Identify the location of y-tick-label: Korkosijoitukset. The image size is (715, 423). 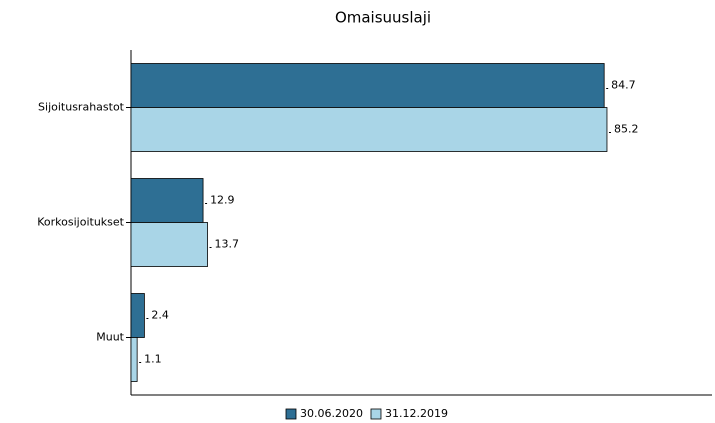
(80, 222).